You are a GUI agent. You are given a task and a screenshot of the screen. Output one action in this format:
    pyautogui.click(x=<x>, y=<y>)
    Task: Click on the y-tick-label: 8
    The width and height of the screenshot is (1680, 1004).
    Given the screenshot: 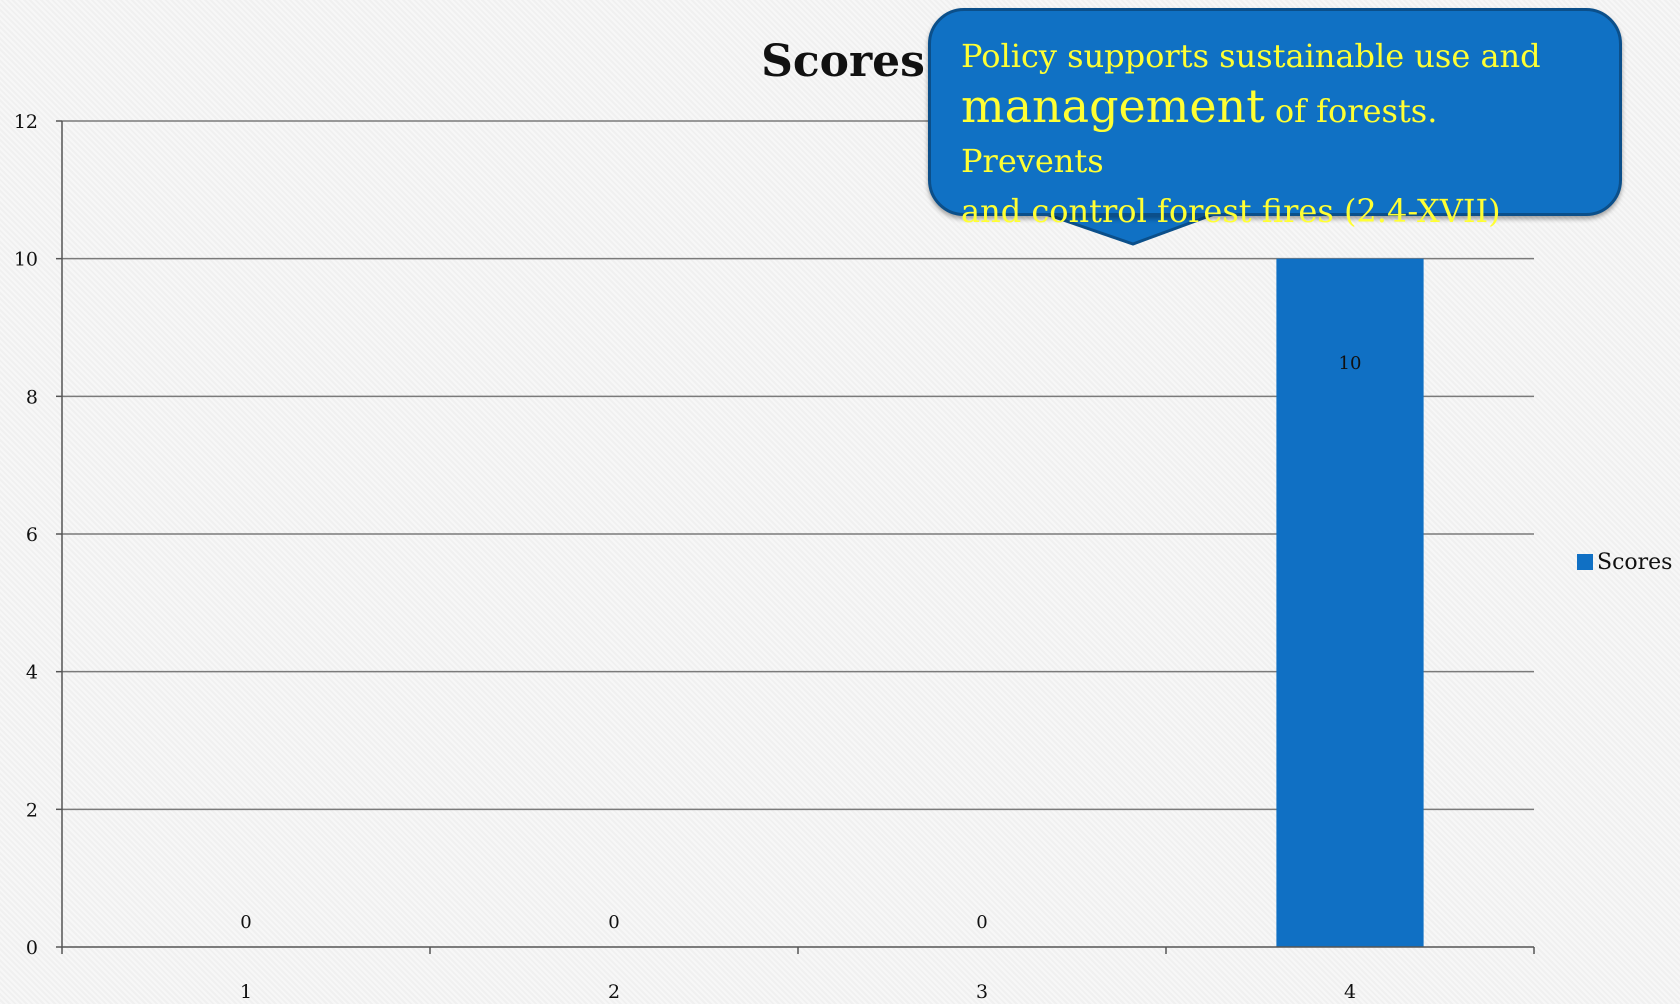 What is the action you would take?
    pyautogui.click(x=32, y=397)
    